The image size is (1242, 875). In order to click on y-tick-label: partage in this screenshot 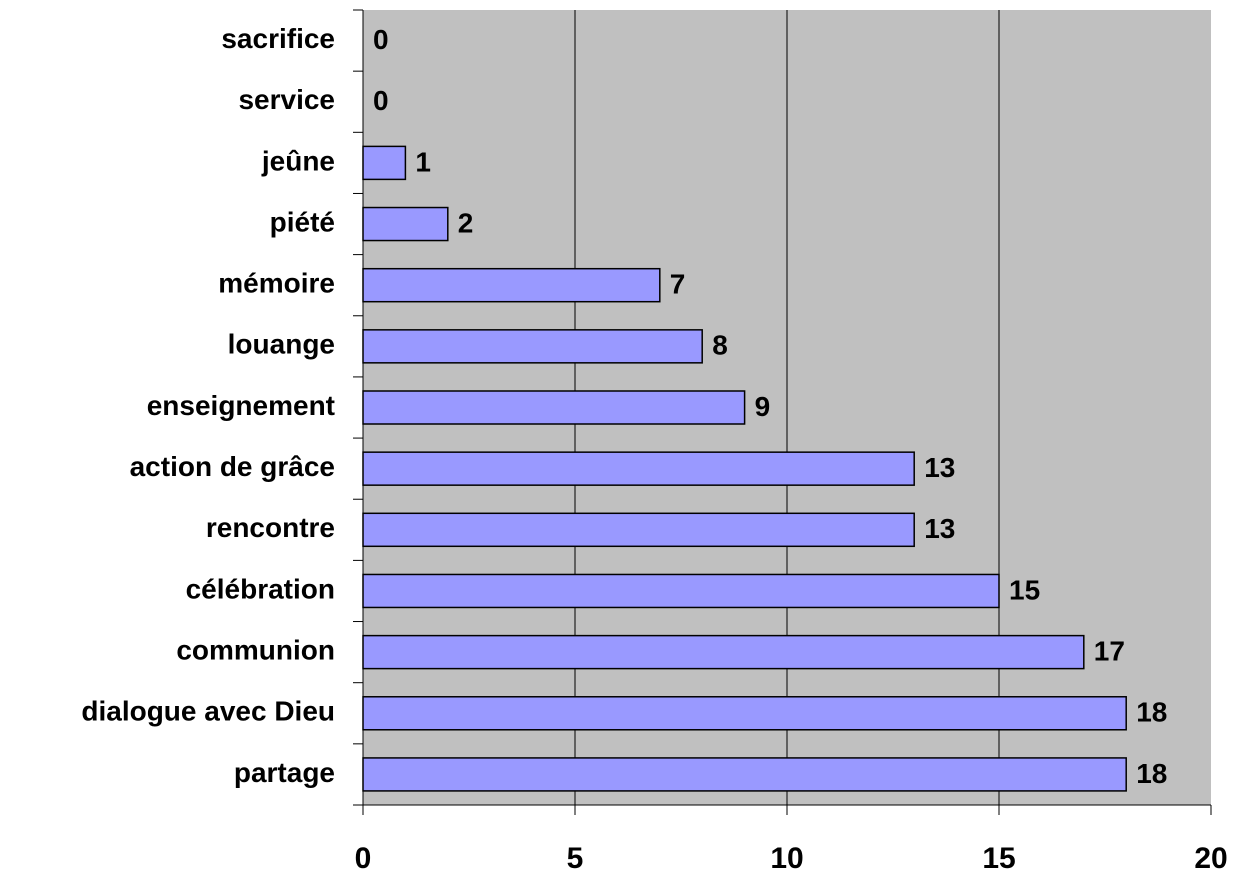, I will do `click(284, 772)`.